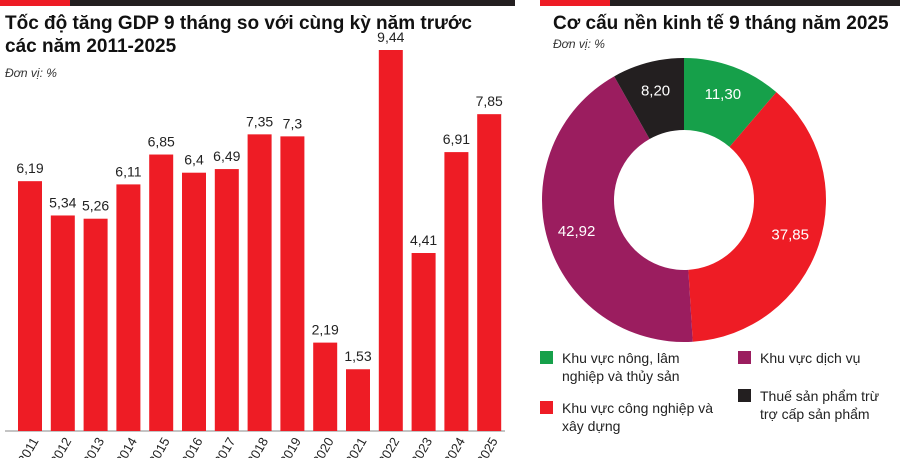 The image size is (900, 458). I want to click on x-tick-label: 2015, so click(158, 446).